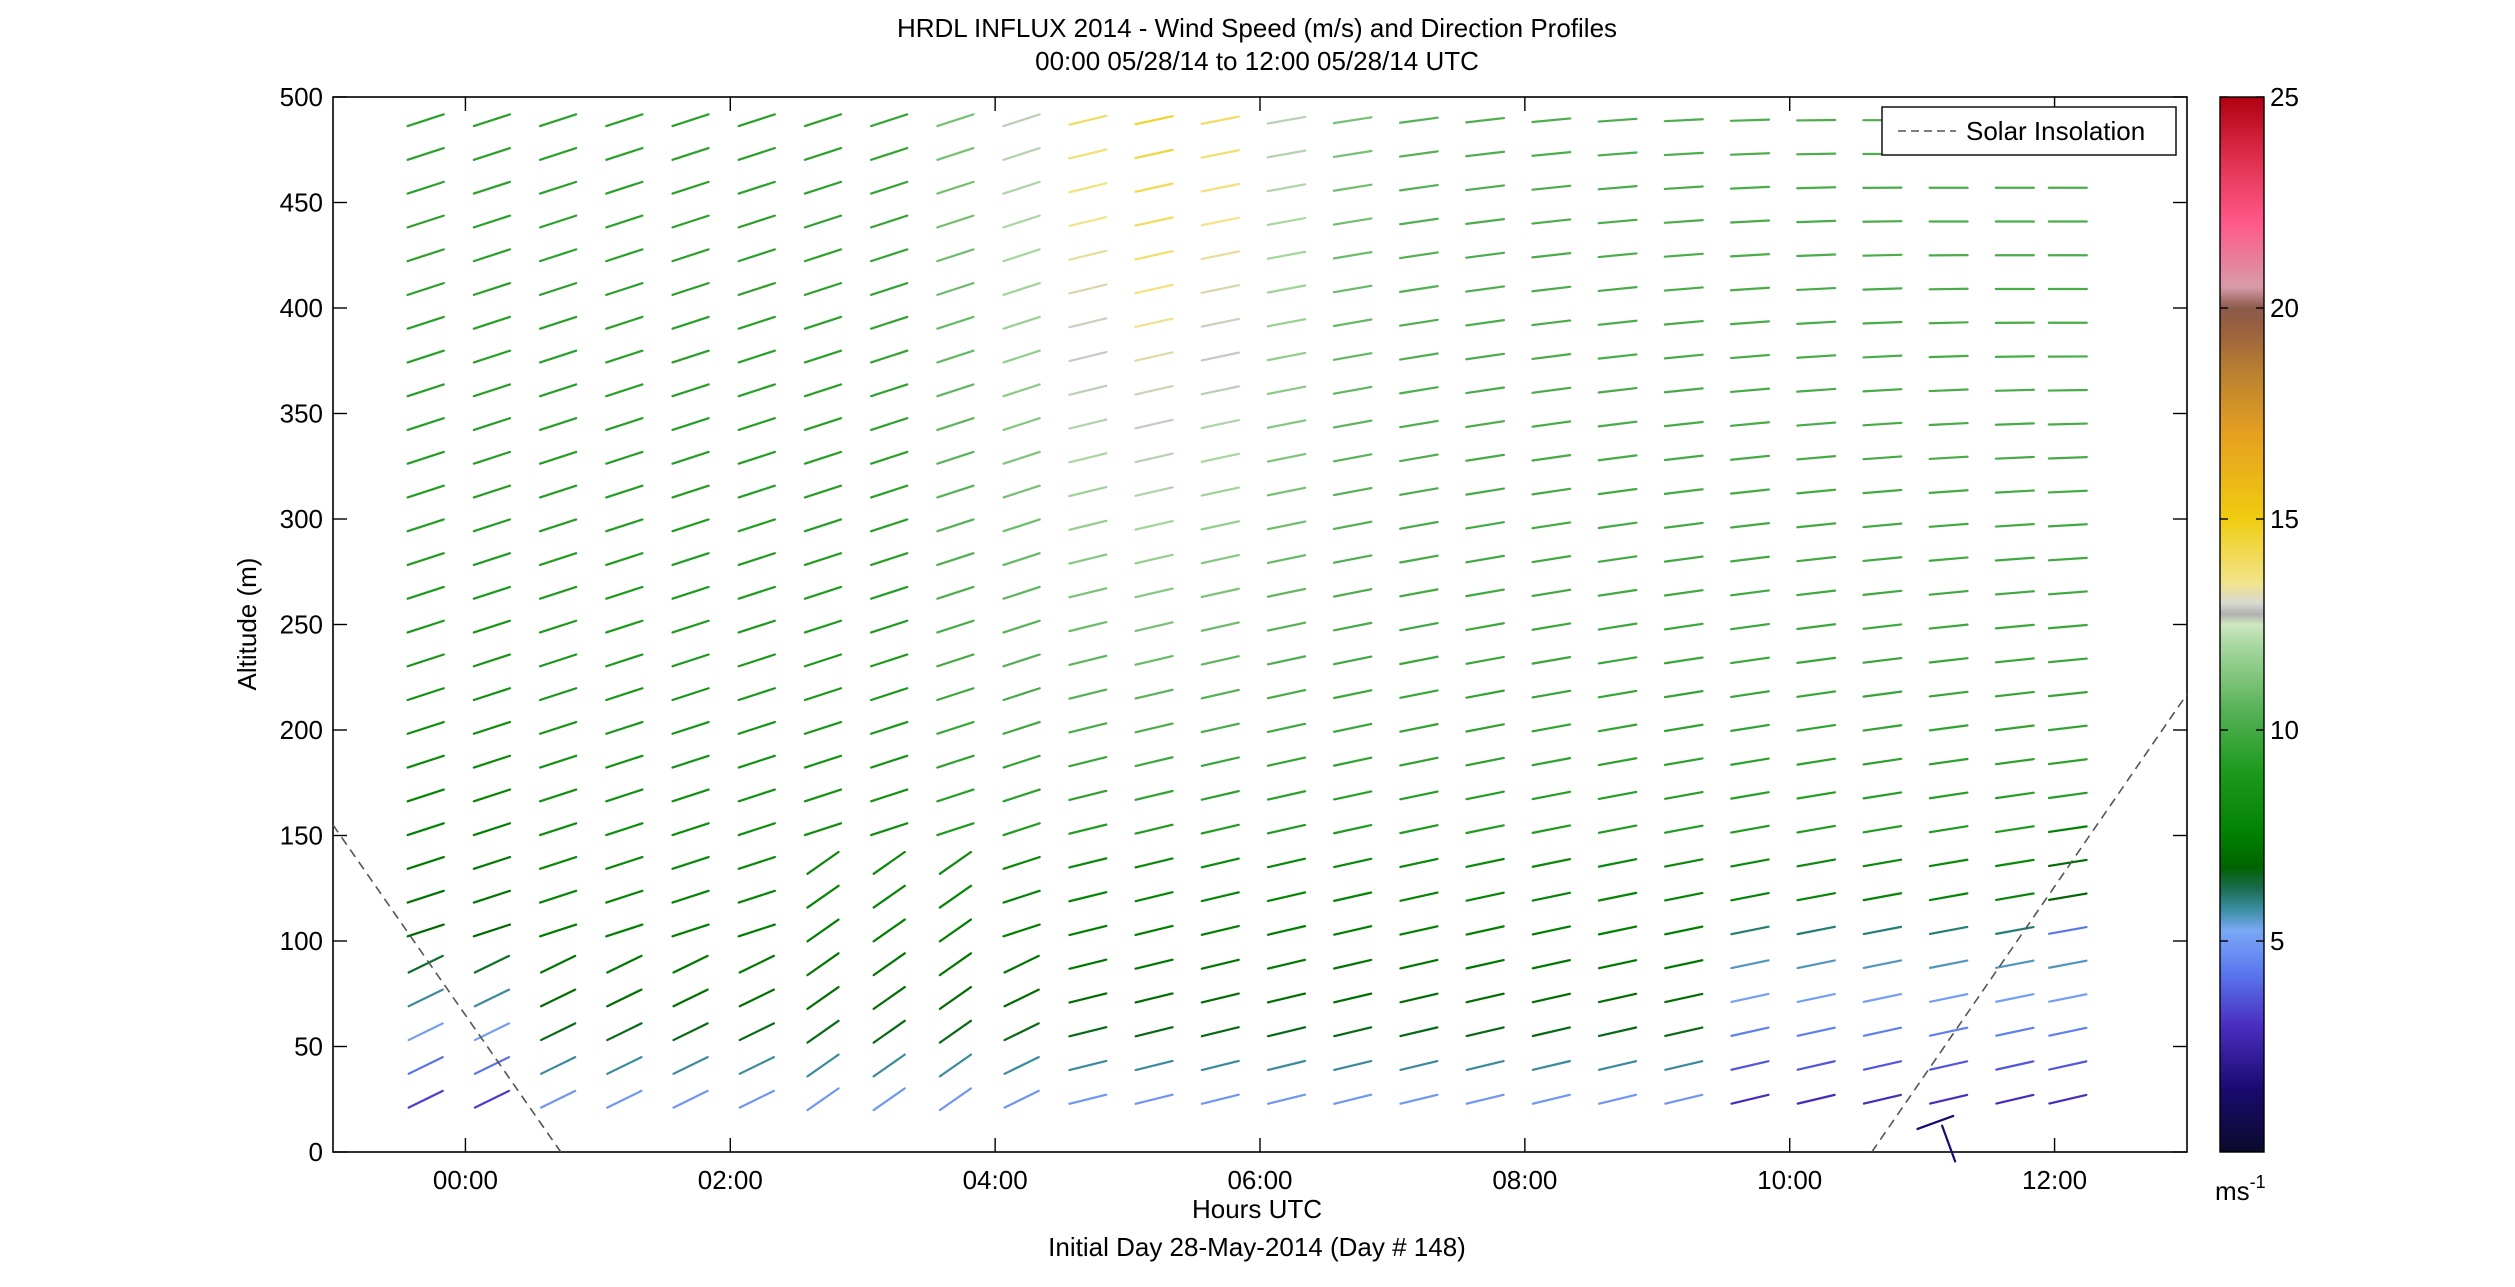  I want to click on y-tick-label: 500, so click(301, 97).